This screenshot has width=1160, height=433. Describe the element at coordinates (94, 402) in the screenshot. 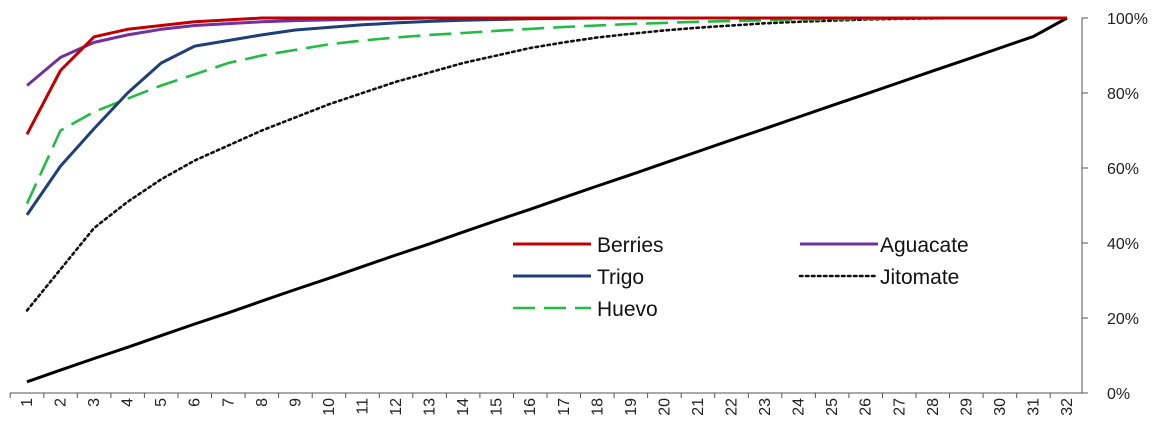

I see `x-tick-label: 3` at that location.